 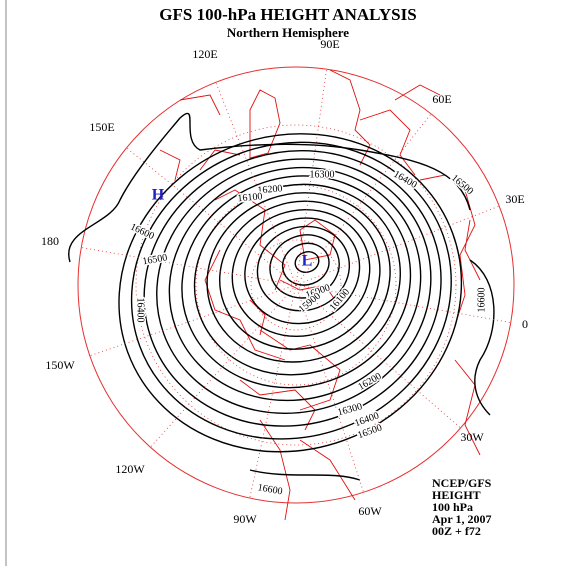 I want to click on longitude-label: 0, so click(x=525, y=324).